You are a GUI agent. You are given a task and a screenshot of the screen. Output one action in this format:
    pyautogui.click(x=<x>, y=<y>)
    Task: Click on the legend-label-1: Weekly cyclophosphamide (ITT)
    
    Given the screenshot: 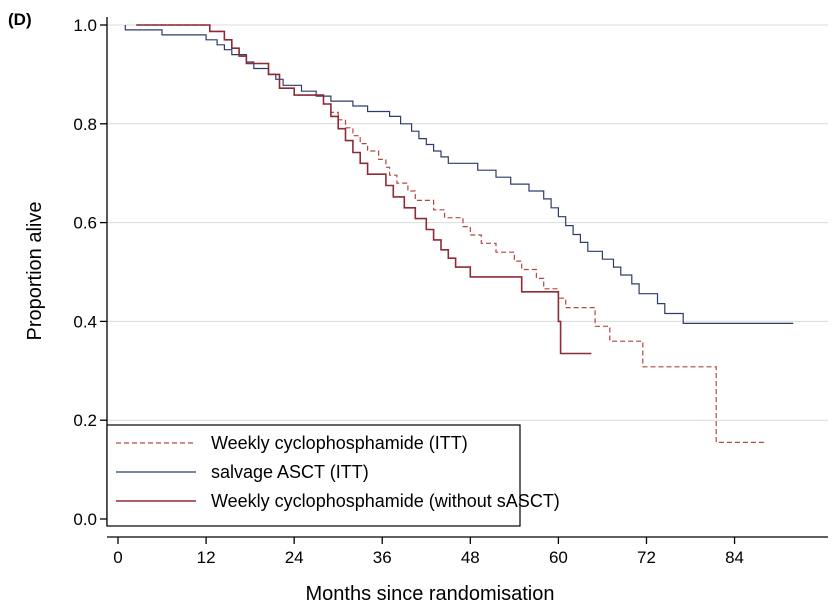 What is the action you would take?
    pyautogui.click(x=339, y=443)
    